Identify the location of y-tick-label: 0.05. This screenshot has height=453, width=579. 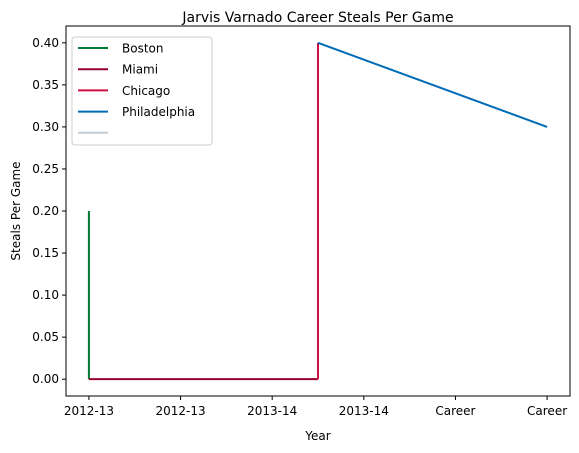
(45, 337).